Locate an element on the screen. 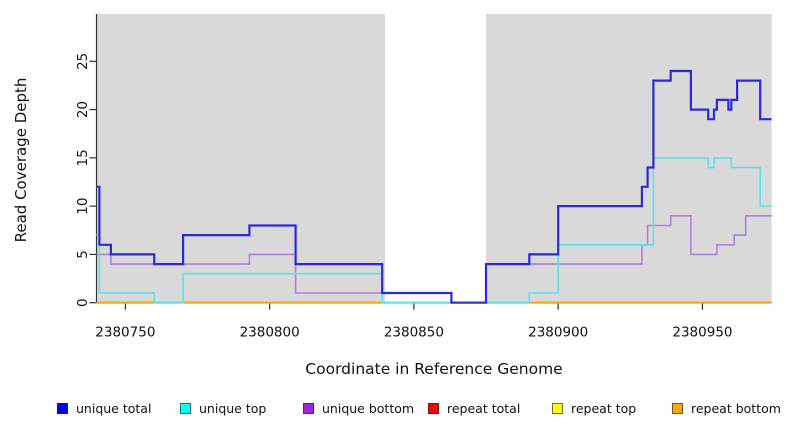  legend-swatch-repeat-bottom is located at coordinates (677, 408).